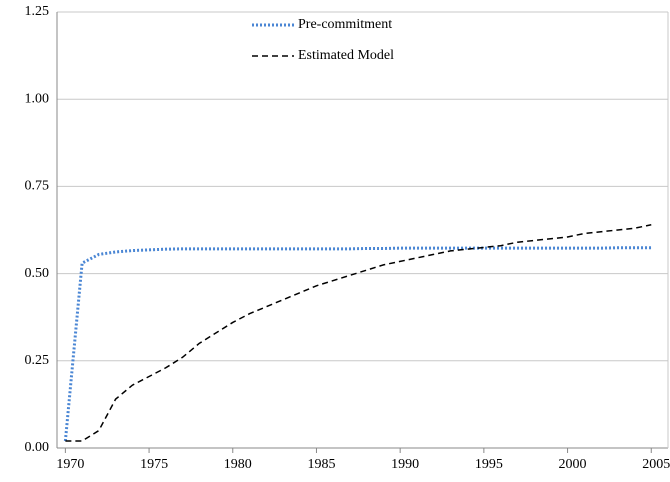 This screenshot has width=670, height=482. What do you see at coordinates (489, 464) in the screenshot?
I see `x-tick-label: 1995` at bounding box center [489, 464].